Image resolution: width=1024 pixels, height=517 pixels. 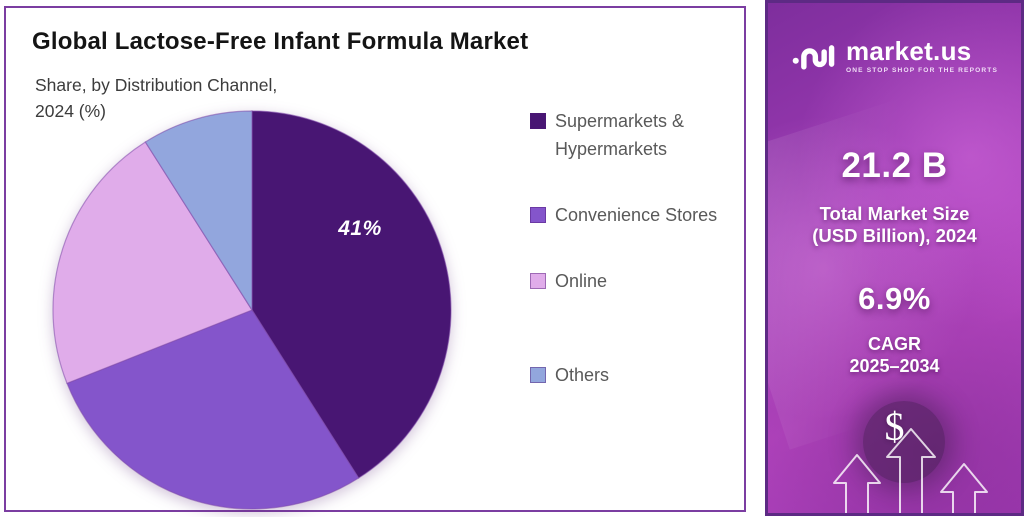 What do you see at coordinates (813, 57) in the screenshot?
I see `marketus-logo-icon` at bounding box center [813, 57].